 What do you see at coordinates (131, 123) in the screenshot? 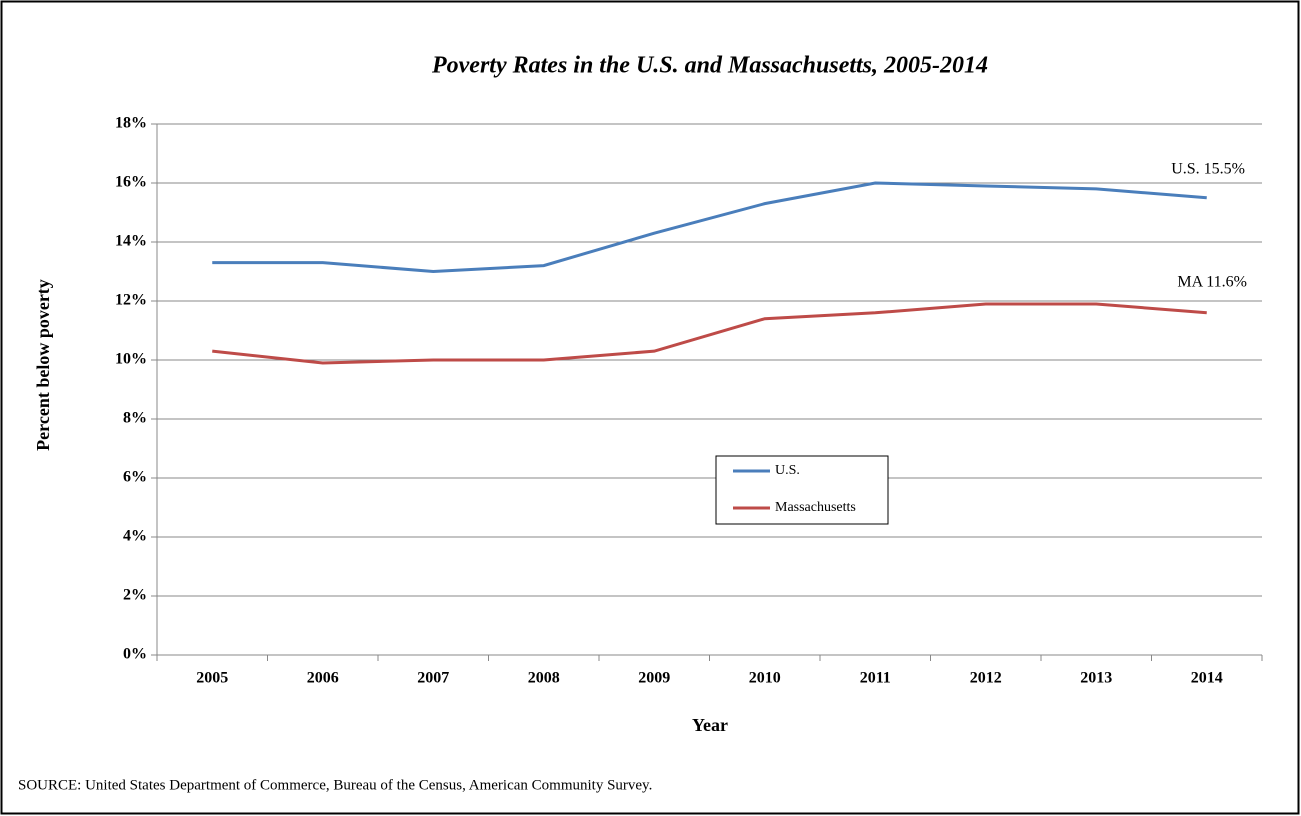
I see `y-tick-label: 18%` at bounding box center [131, 123].